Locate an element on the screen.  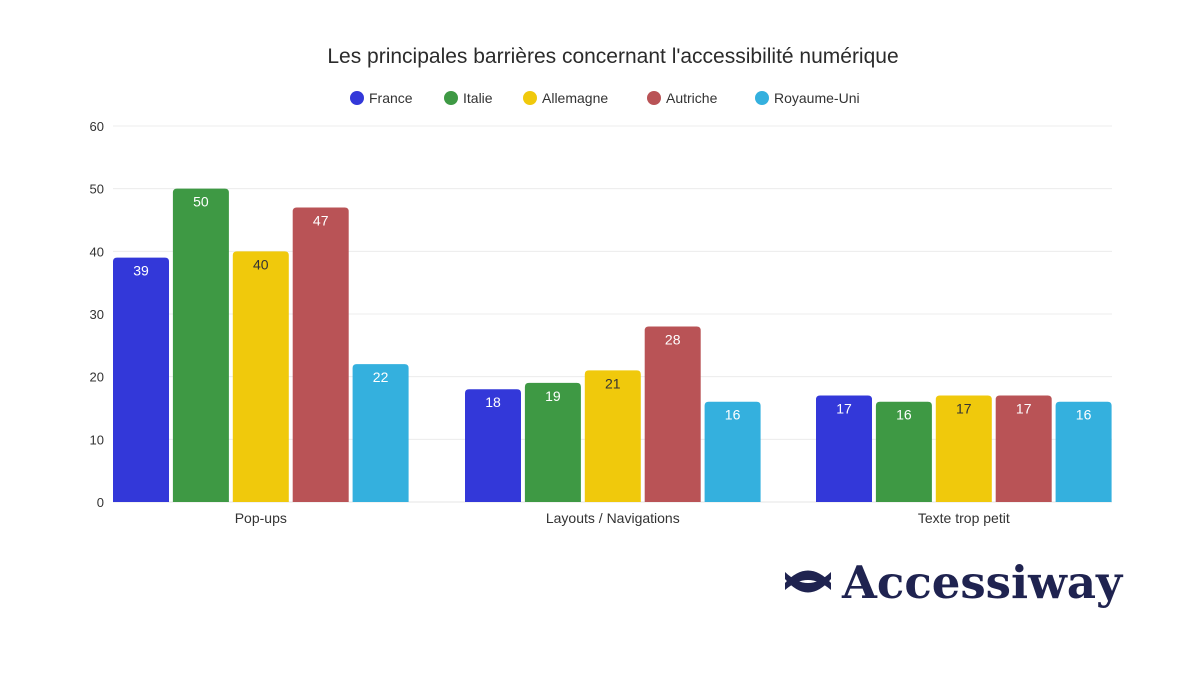
bar-group: 18 19 21 28 16 is located at coordinates (613, 414).